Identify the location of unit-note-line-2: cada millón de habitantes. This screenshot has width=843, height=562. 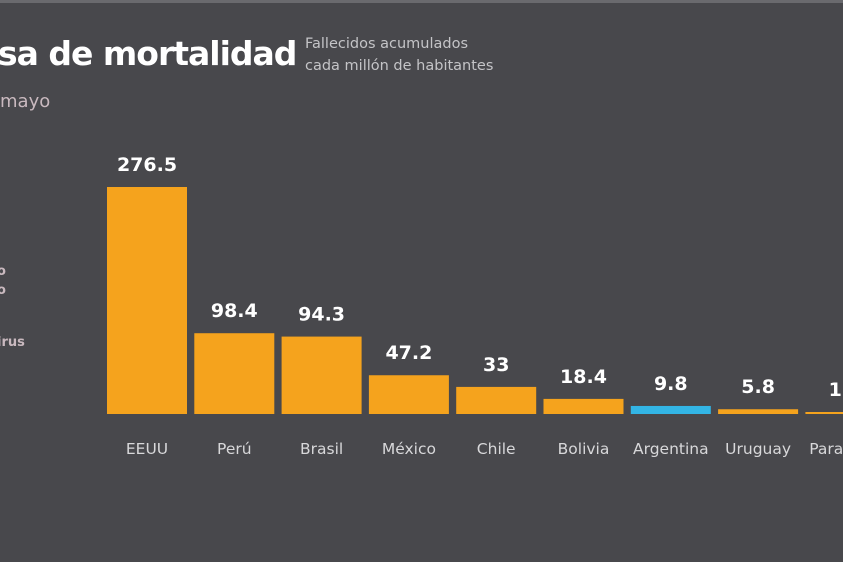
(399, 66).